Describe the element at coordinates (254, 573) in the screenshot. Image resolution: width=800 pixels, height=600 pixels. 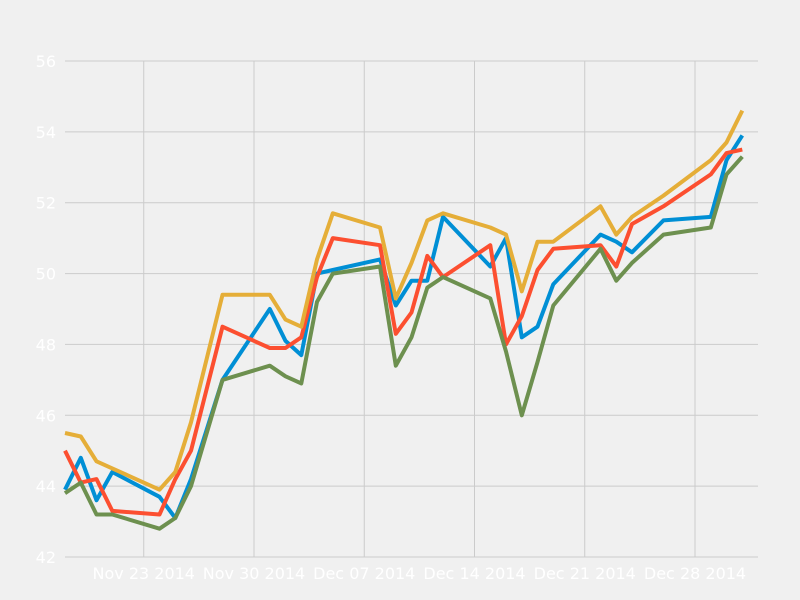
I see `x-tick-label: Nov 30 2014` at that location.